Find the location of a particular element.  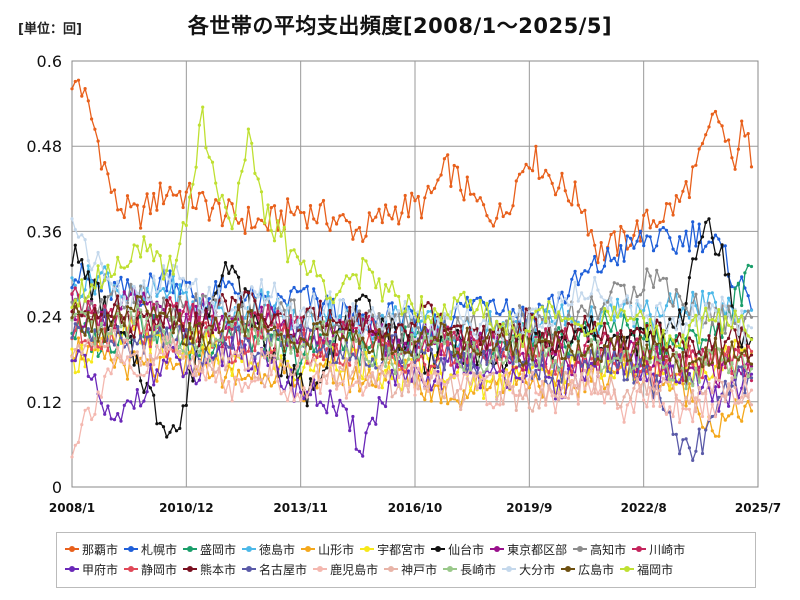

chart-title: 各世帯の平均支出頻度[2008/1～2025/5] is located at coordinates (400, 26).